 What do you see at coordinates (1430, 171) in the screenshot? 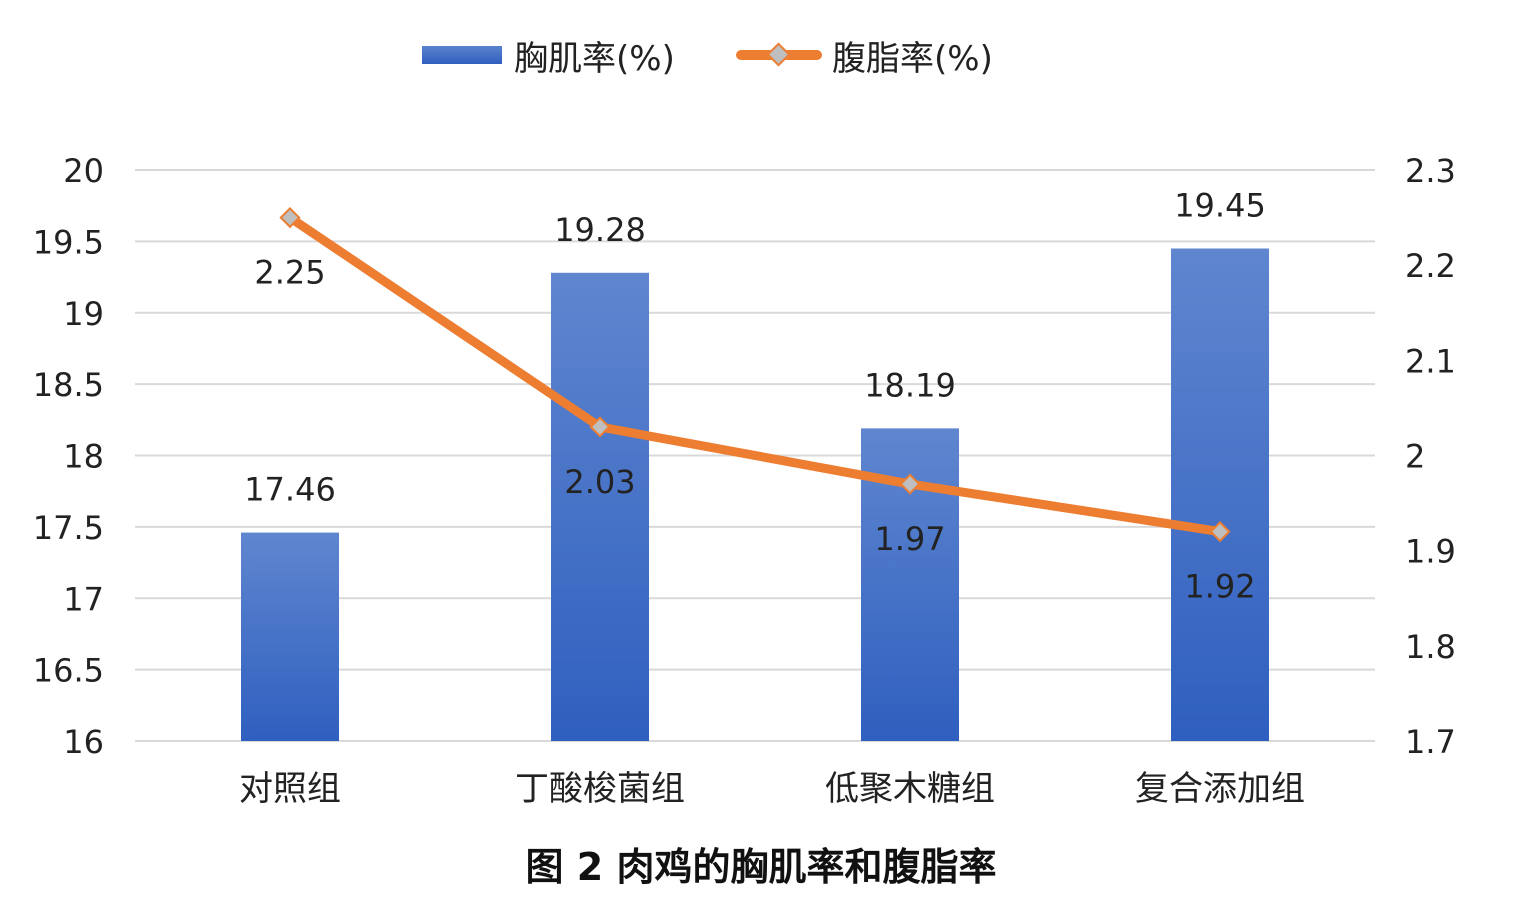
I see `y-right-tick-label: 2.3` at bounding box center [1430, 171].